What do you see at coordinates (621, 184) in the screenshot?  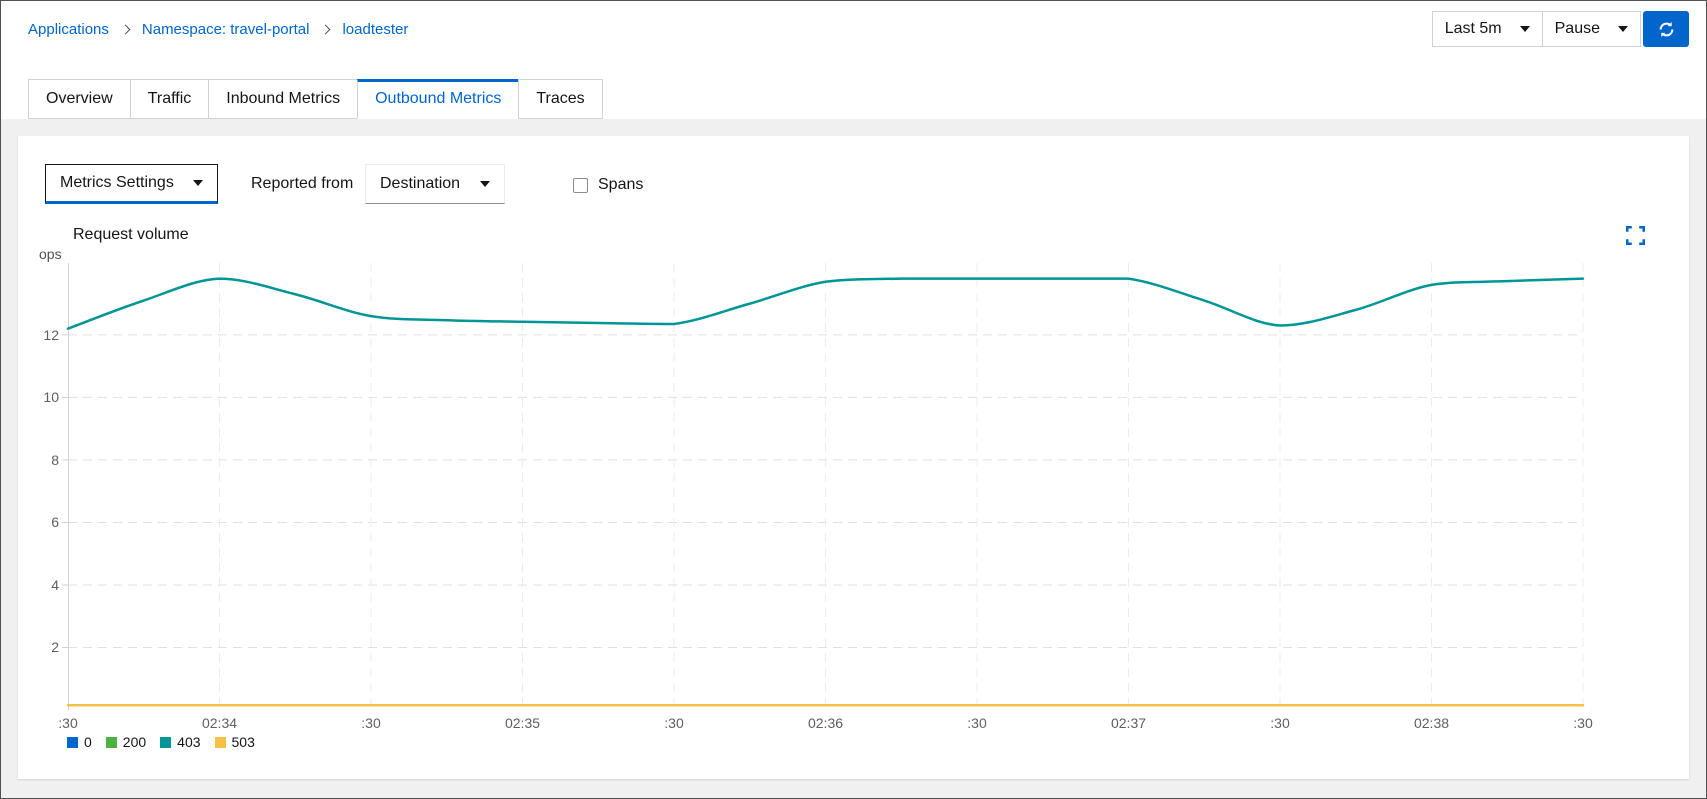 I see `spans-label: Spans` at bounding box center [621, 184].